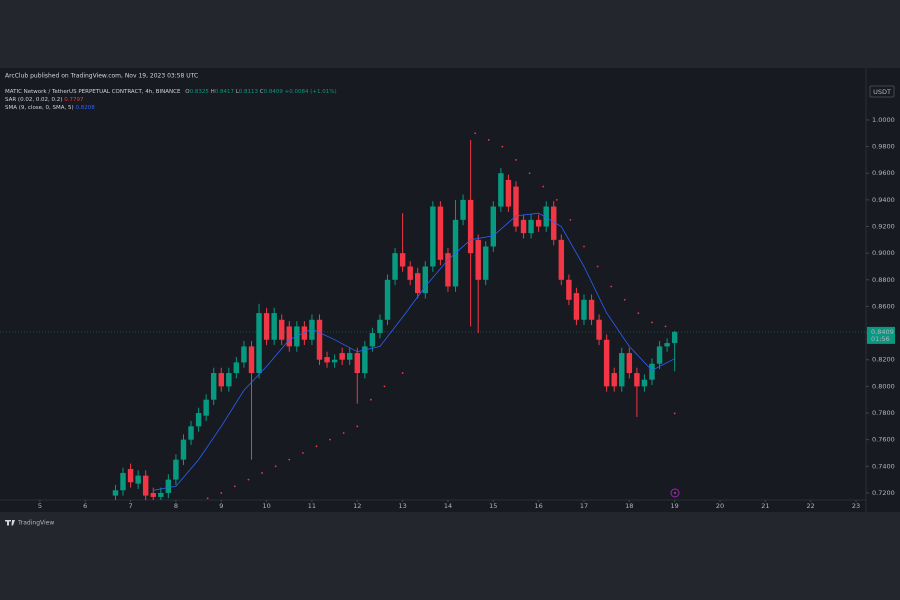 This screenshot has height=600, width=900. What do you see at coordinates (539, 506) in the screenshot?
I see `x-tick-label: 16` at bounding box center [539, 506].